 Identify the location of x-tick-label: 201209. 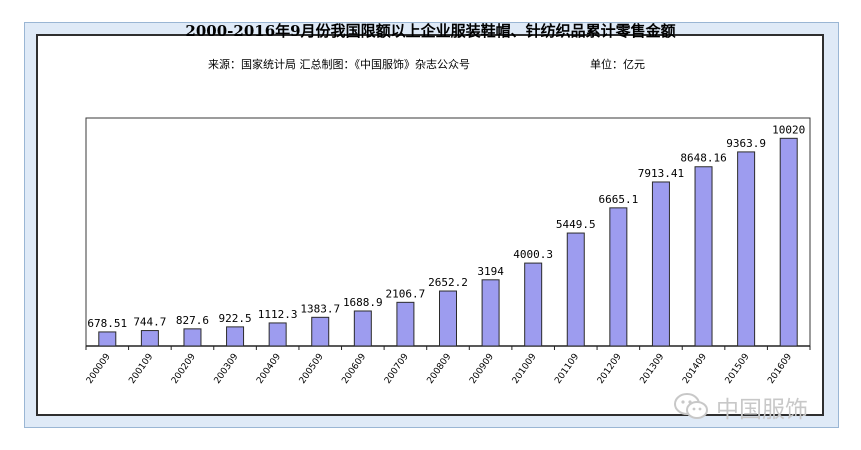
(610, 369).